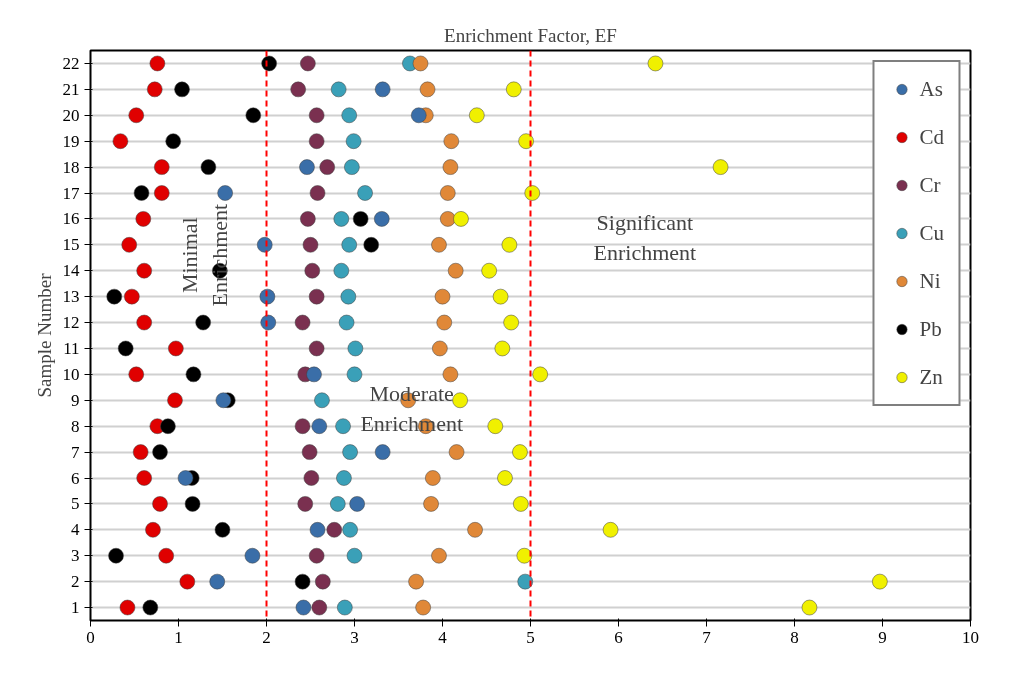  Describe the element at coordinates (44, 335) in the screenshot. I see `y-axis-title: Sample Number` at that location.